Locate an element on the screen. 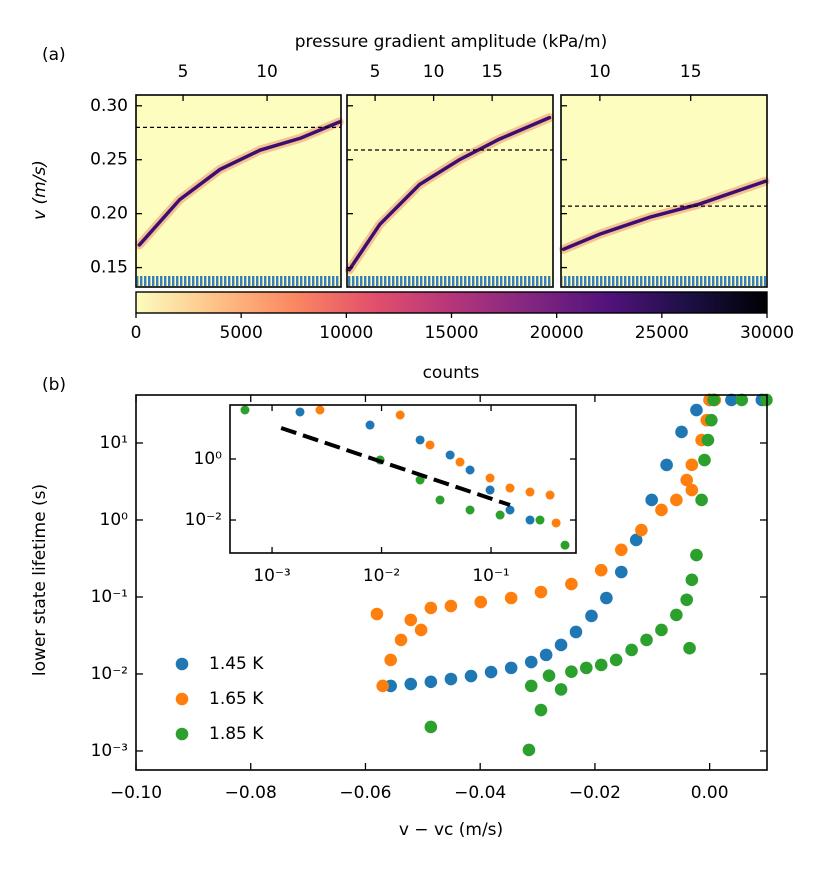 The width and height of the screenshot is (829, 878). y-tick-label: 0.30 is located at coordinates (109, 106).